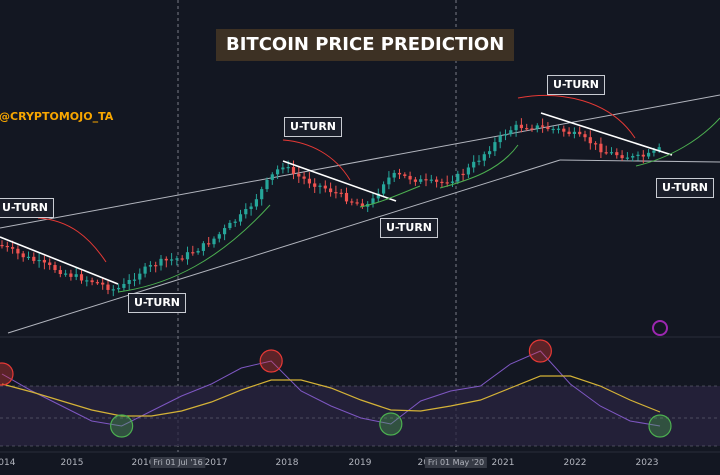  Describe the element at coordinates (660, 328) in the screenshot. I see `purple-badge-icon` at that location.